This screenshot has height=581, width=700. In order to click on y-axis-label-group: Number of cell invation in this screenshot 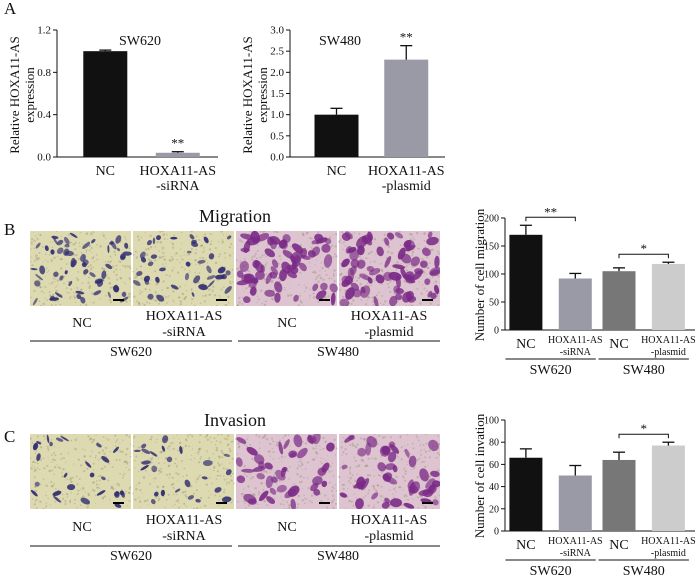, I will do `click(479, 475)`.